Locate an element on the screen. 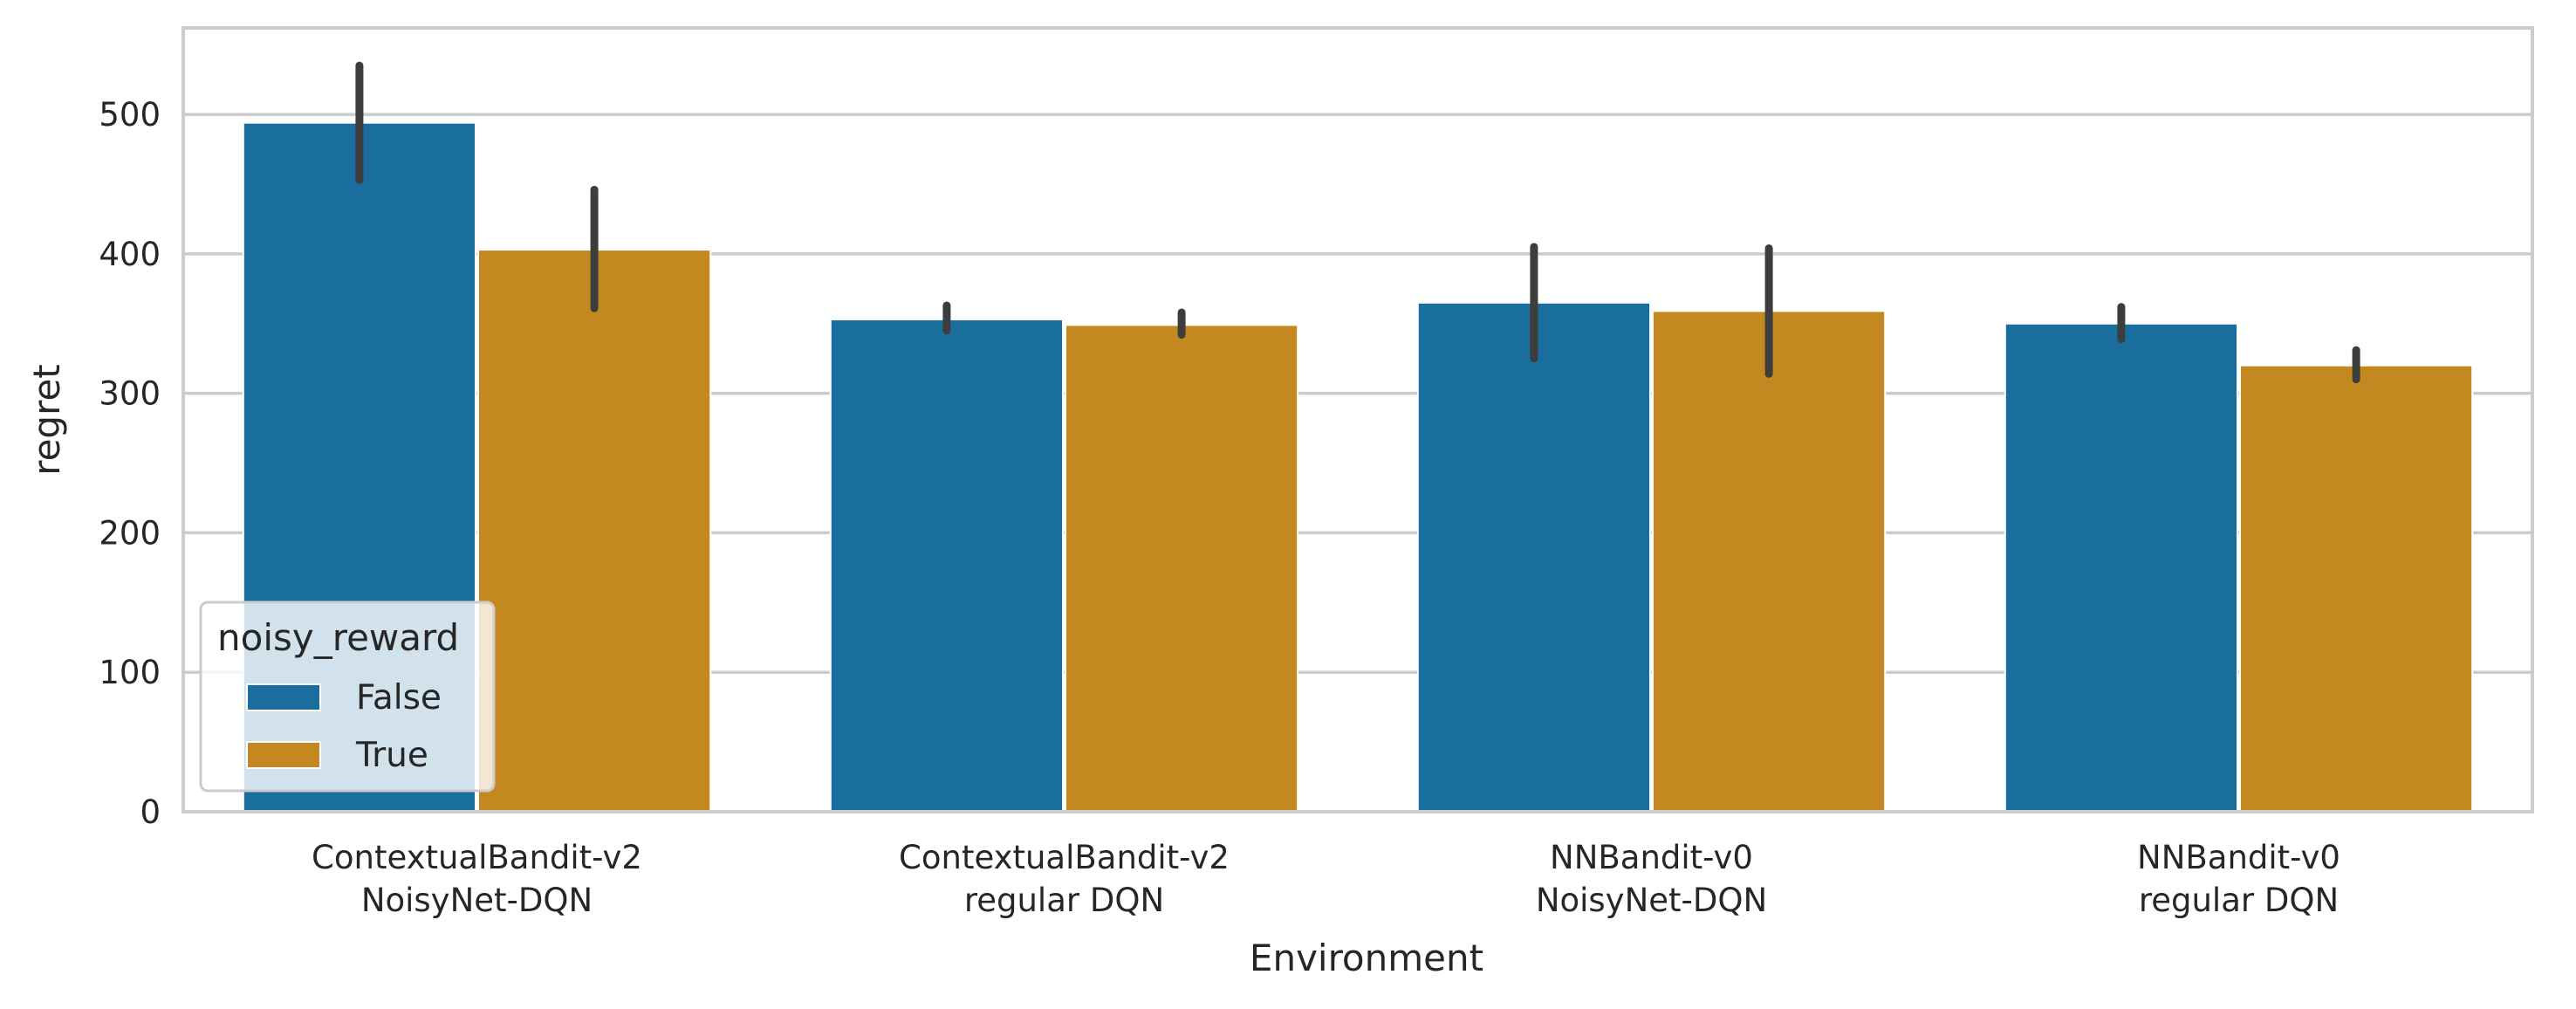 This screenshot has height=1009, width=2576. x-axis-title: Environment is located at coordinates (1366, 958).